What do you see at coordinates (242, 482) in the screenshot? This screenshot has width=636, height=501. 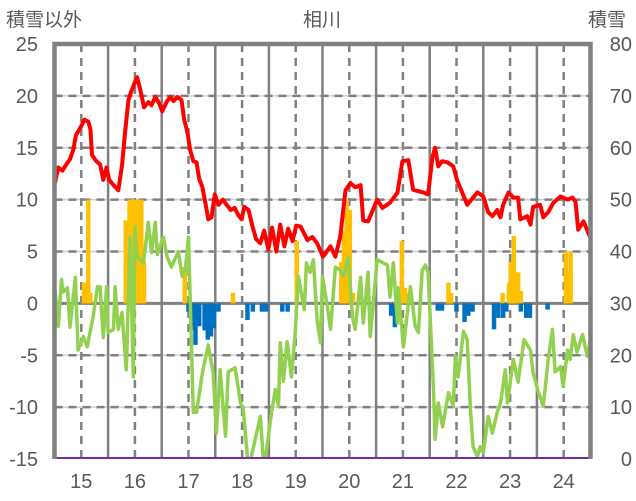 I see `x-tick-label: 18` at bounding box center [242, 482].